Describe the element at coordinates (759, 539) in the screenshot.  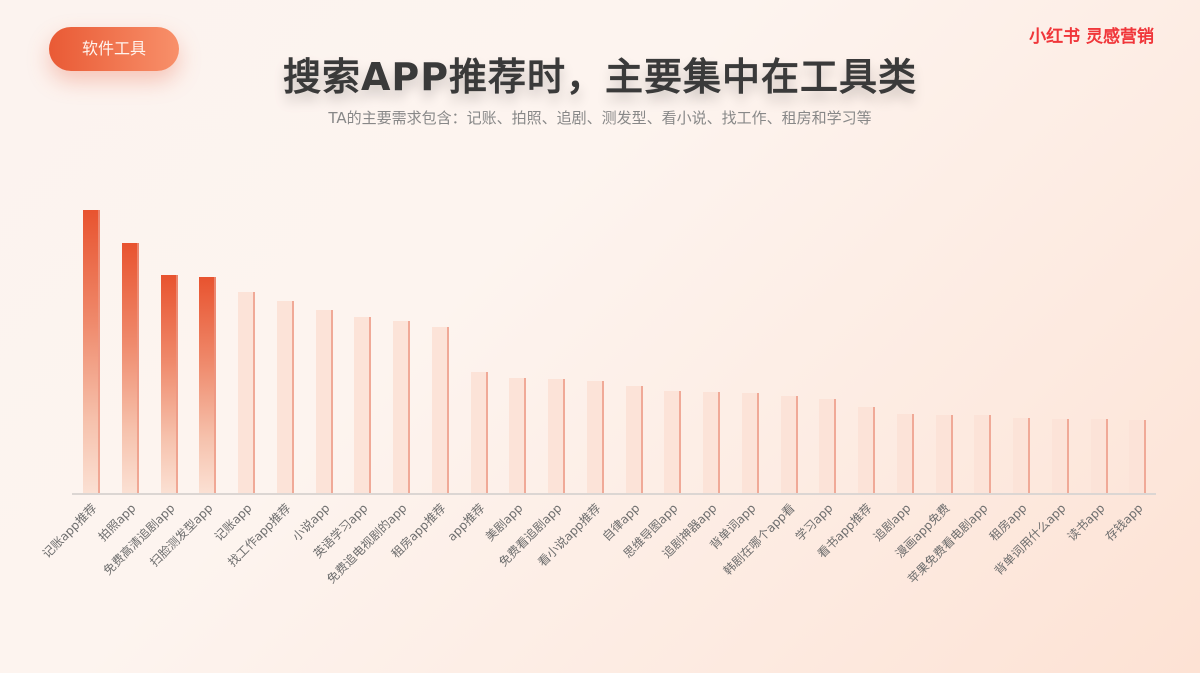
I see `x-axis-label: 韩剧在哪个app看` at that location.